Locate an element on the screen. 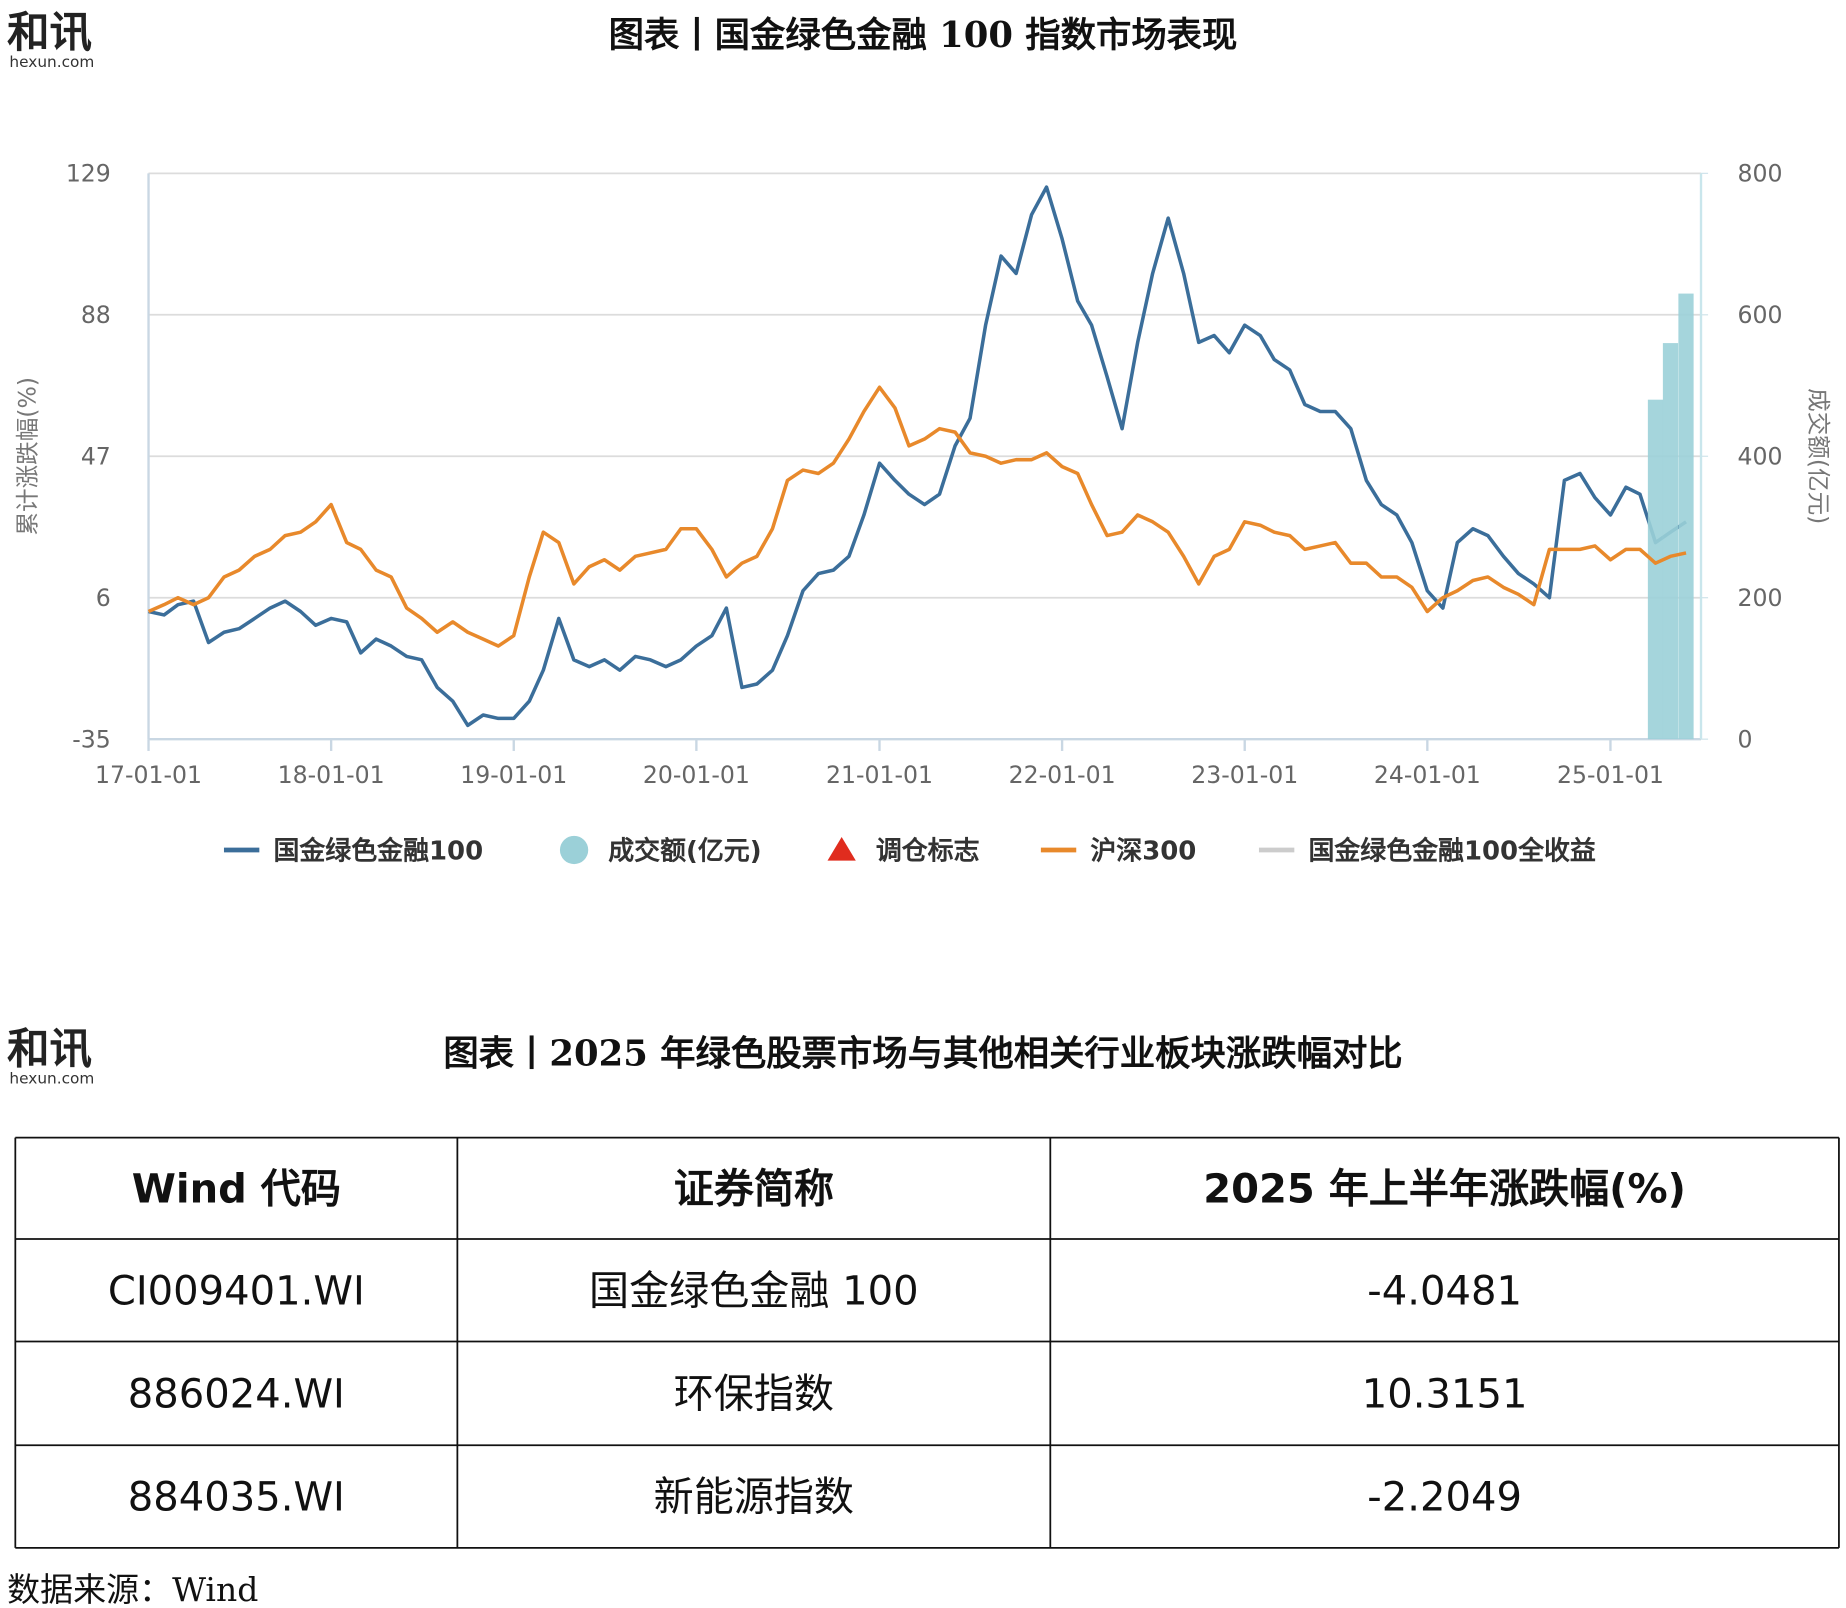  y2-tick-label: 600 is located at coordinates (1760, 315).